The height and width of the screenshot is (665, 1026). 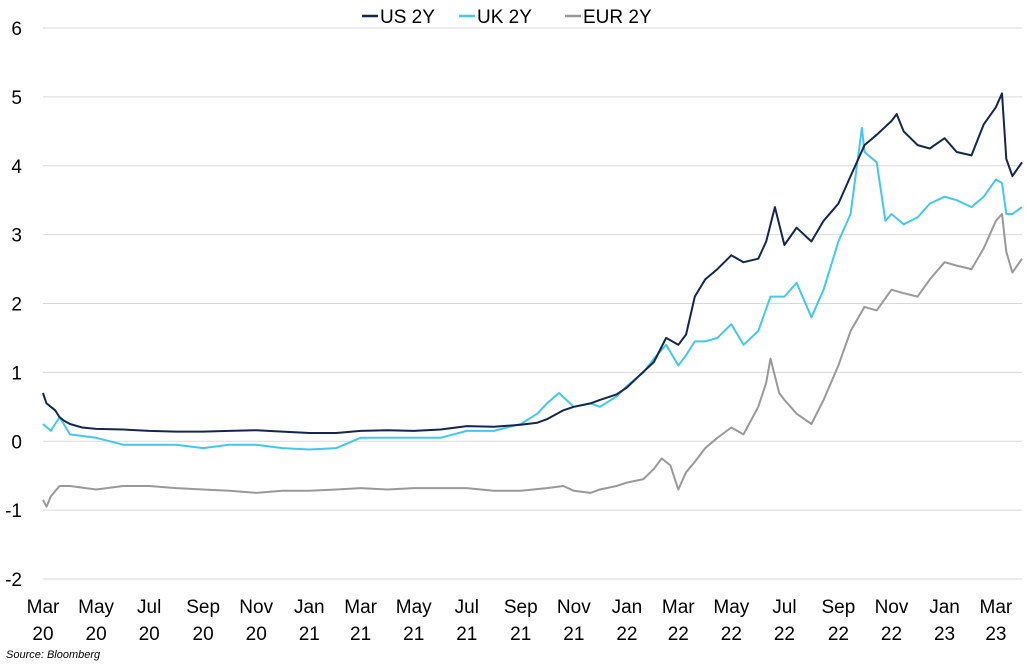 I want to click on legend: US 2Y UK 2Y EUR 2Y, so click(x=507, y=17).